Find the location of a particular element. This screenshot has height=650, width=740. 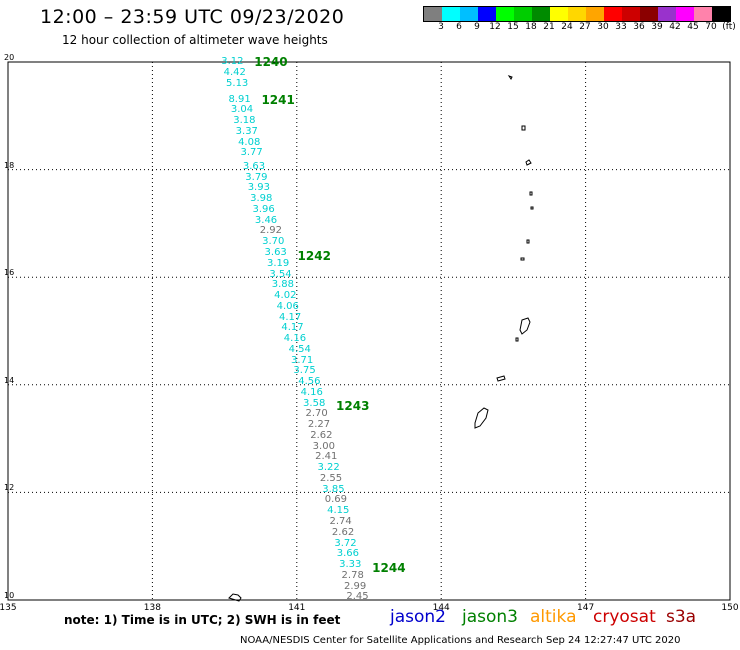

wave-height-value: 2.41 is located at coordinates (326, 457).